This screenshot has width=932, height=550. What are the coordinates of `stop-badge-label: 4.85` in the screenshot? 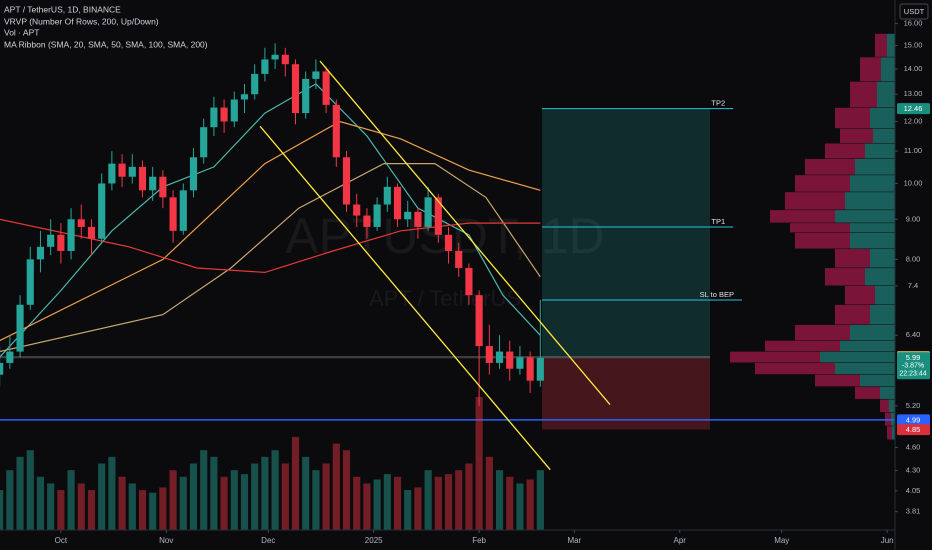 It's located at (913, 429).